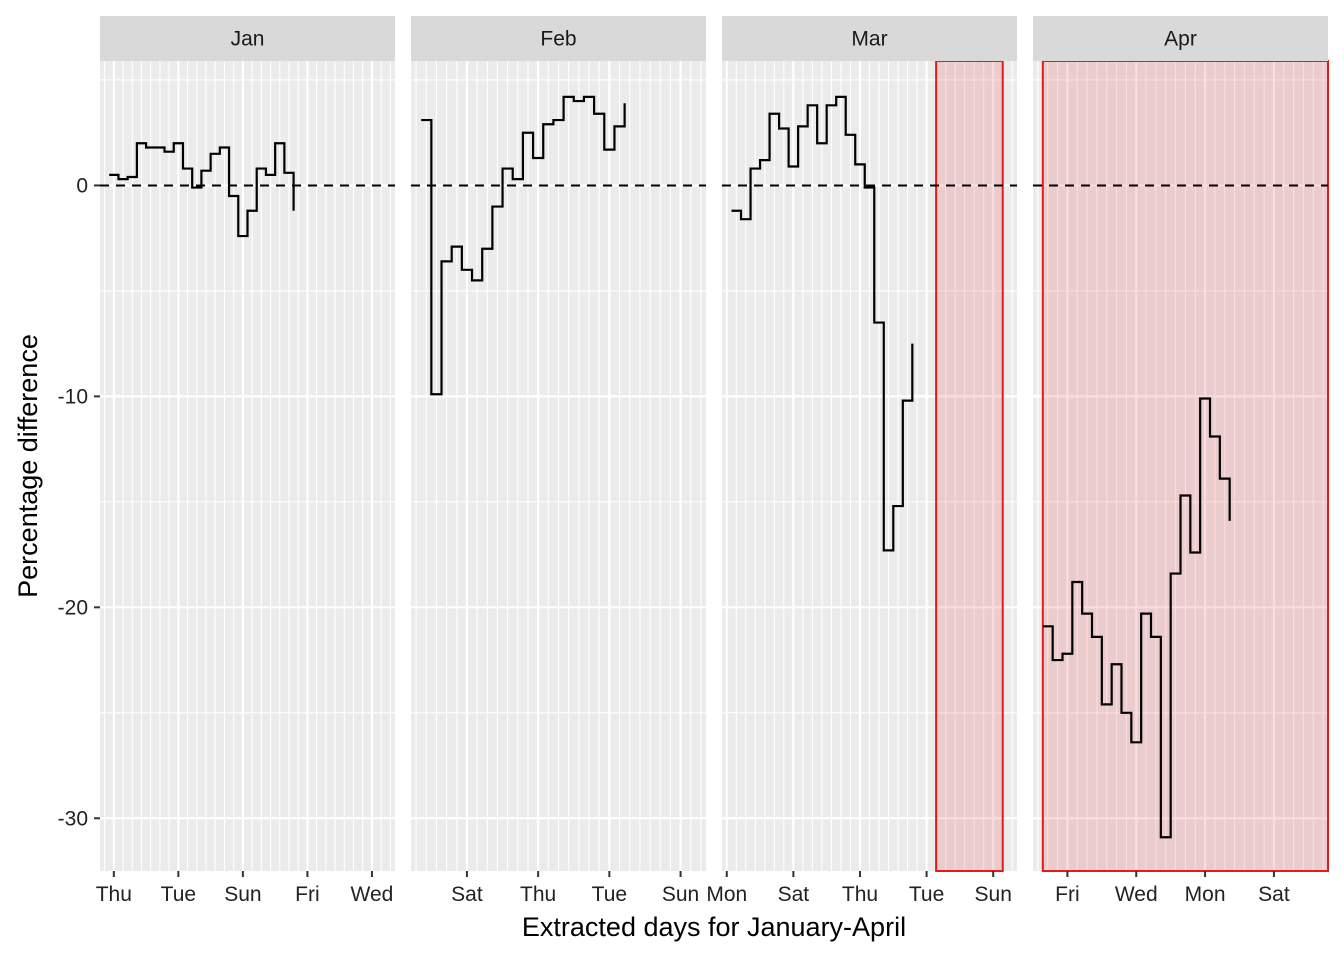 The width and height of the screenshot is (1344, 960). Describe the element at coordinates (969, 466) in the screenshot. I see `highlight-region` at that location.